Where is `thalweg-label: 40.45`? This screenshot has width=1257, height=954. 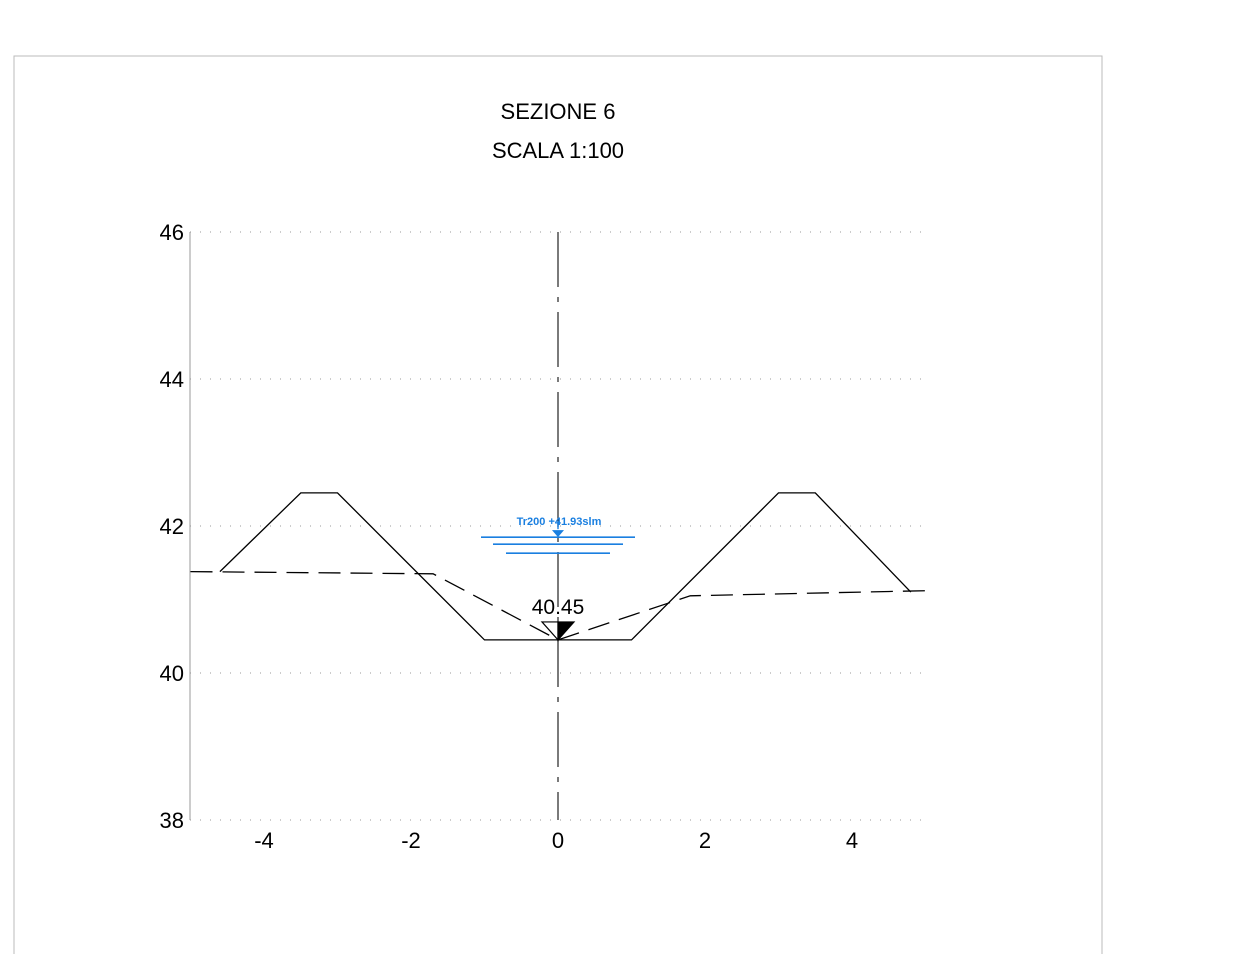 thalweg-label: 40.45 is located at coordinates (558, 607).